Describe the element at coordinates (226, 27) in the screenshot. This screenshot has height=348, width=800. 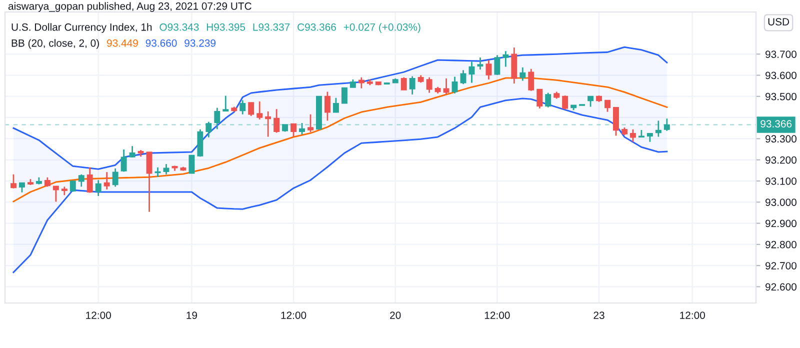
I see `annotation: H93.395` at that location.